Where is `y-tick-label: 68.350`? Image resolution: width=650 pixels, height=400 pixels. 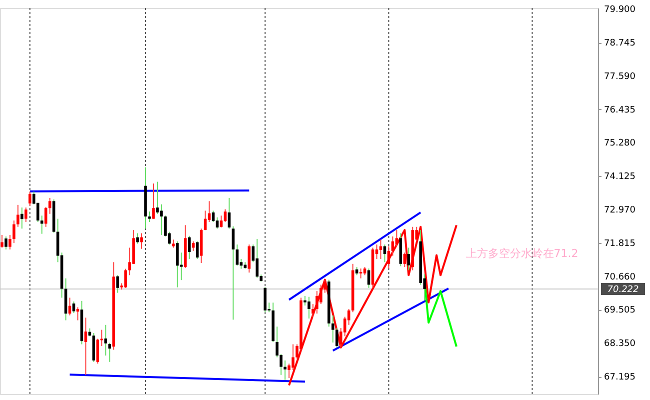 y-tick-label: 68.350 is located at coordinates (620, 344).